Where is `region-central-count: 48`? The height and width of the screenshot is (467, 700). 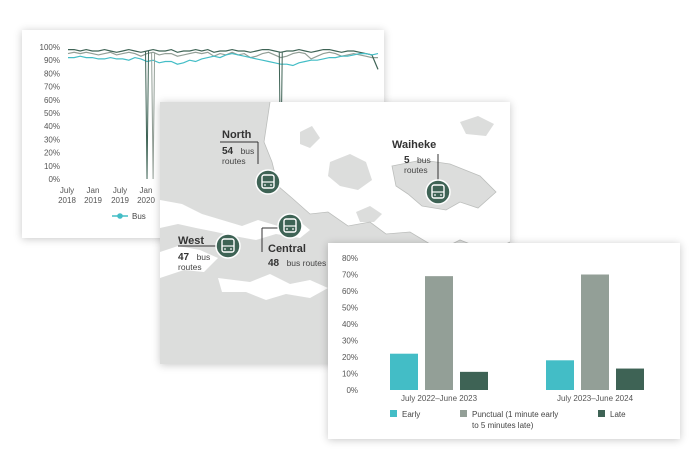 region-central-count: 48 is located at coordinates (274, 263).